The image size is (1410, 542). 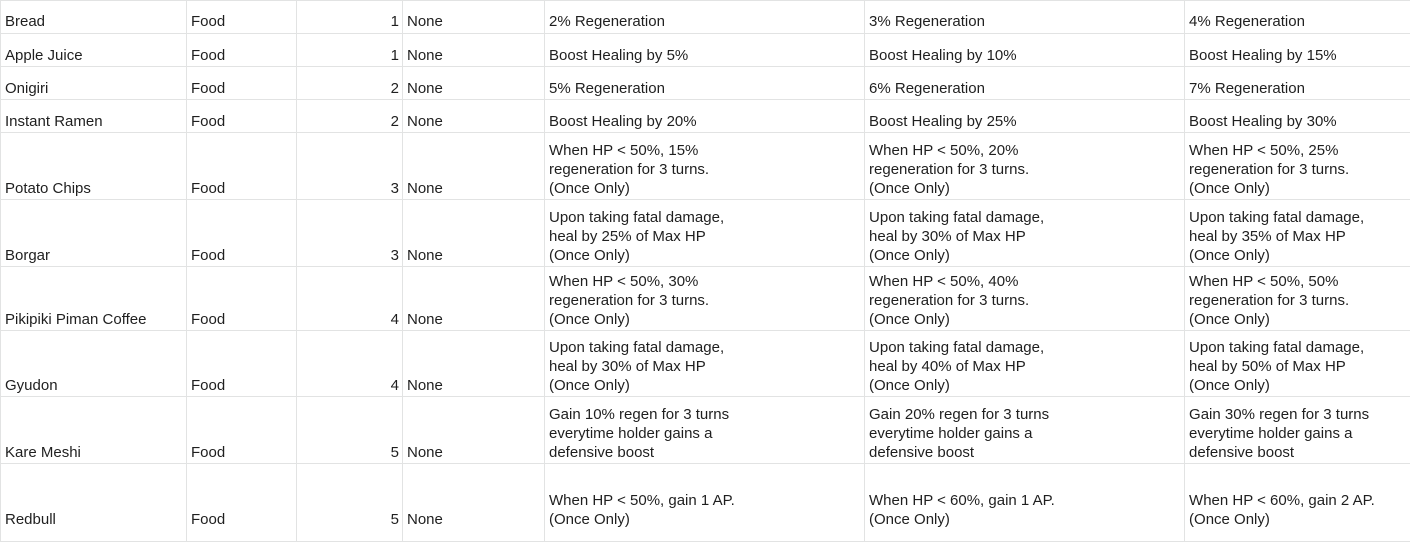 What do you see at coordinates (94, 50) in the screenshot?
I see `cell-item-name: Apple Juice` at bounding box center [94, 50].